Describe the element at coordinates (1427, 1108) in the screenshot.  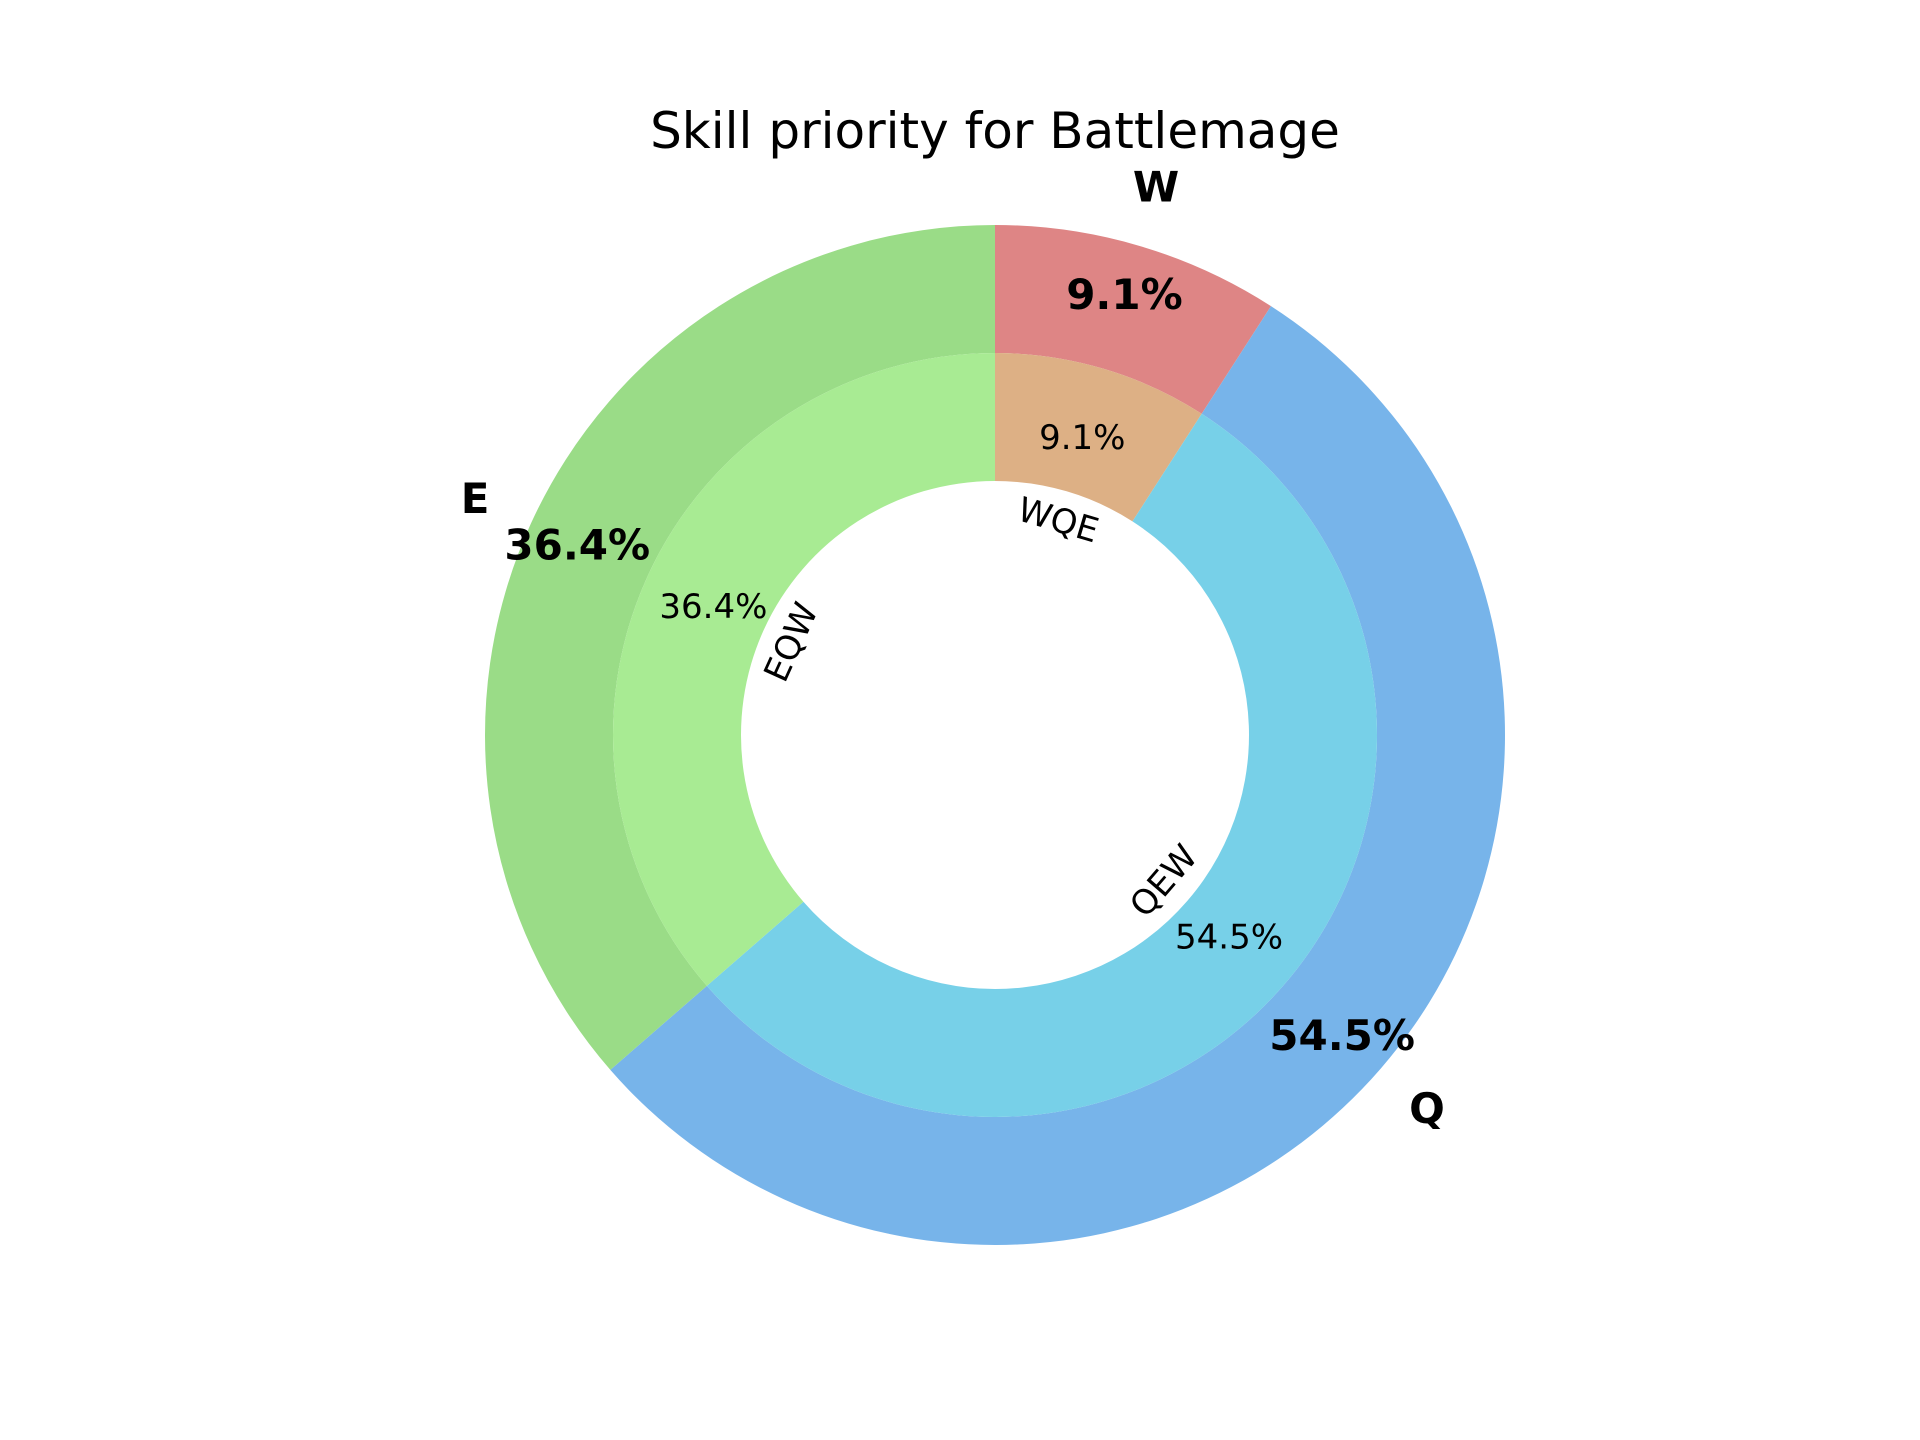
I see `outer-label-q: Q` at that location.